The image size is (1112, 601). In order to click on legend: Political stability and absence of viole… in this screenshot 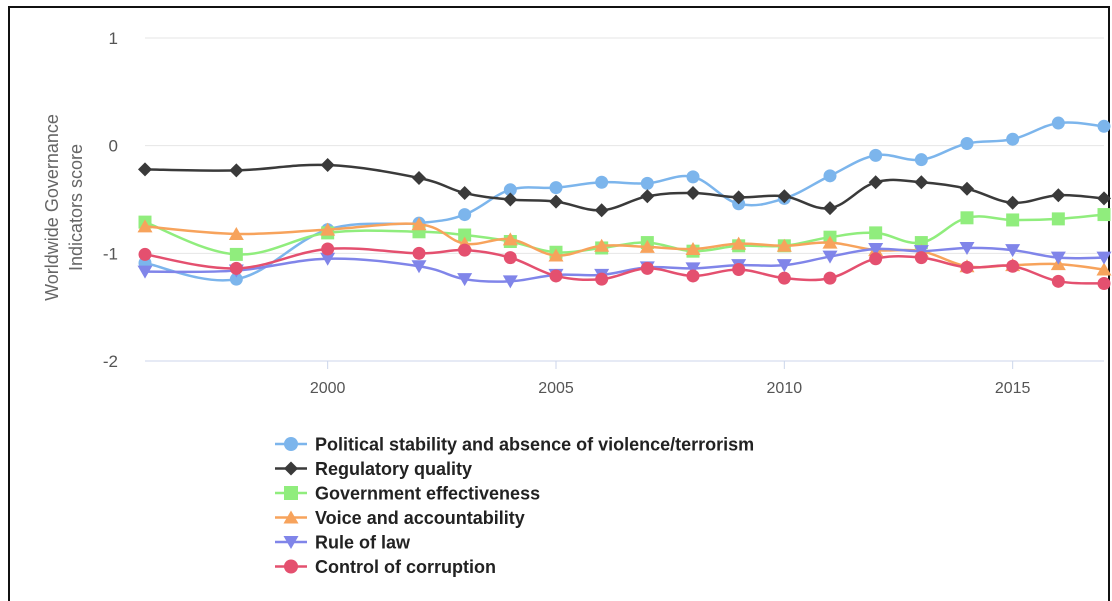, I will do `click(514, 506)`.